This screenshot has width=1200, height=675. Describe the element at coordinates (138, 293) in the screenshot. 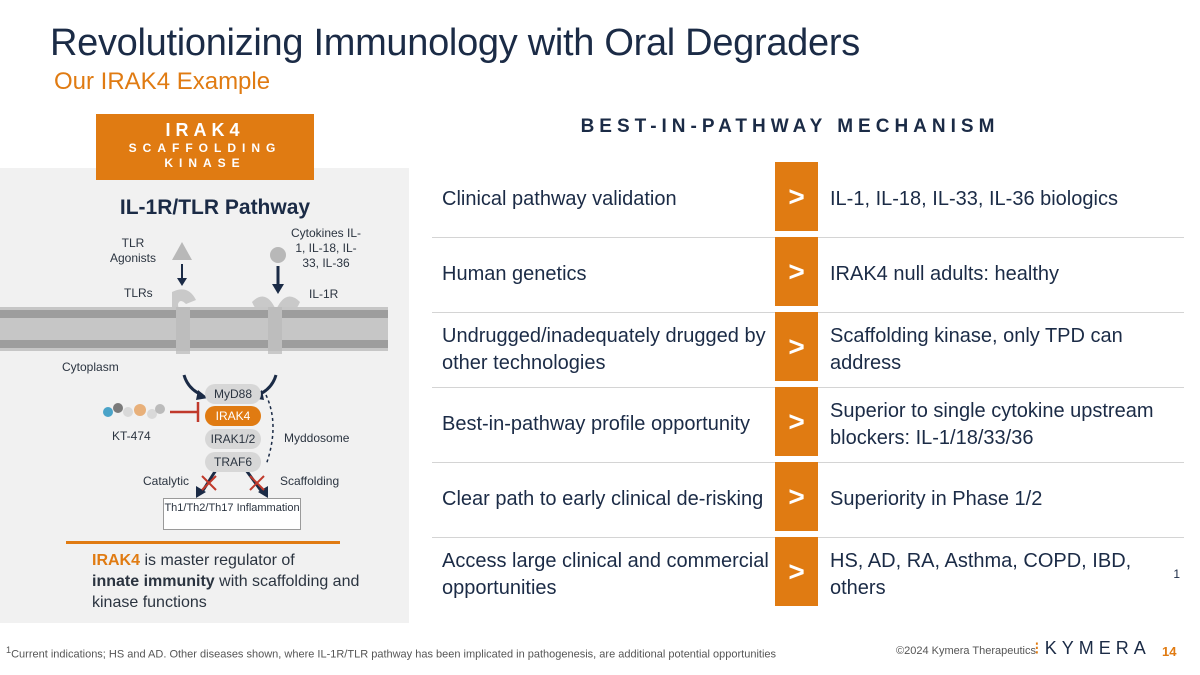

I see `tlrs-label: TLRs` at that location.